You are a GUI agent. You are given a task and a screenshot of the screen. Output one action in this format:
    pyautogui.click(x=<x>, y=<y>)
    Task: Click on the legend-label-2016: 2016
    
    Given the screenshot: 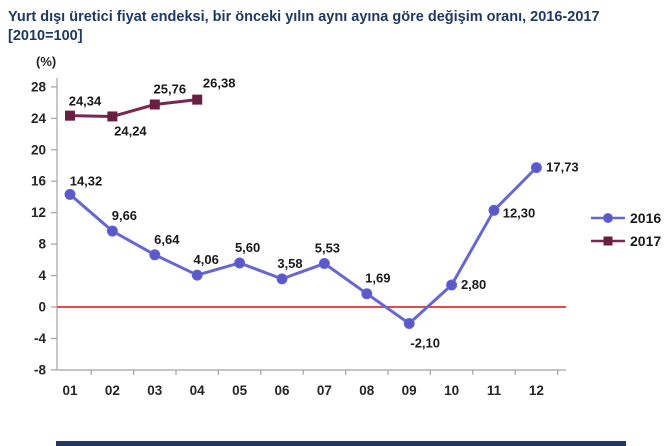 What is the action you would take?
    pyautogui.click(x=646, y=218)
    